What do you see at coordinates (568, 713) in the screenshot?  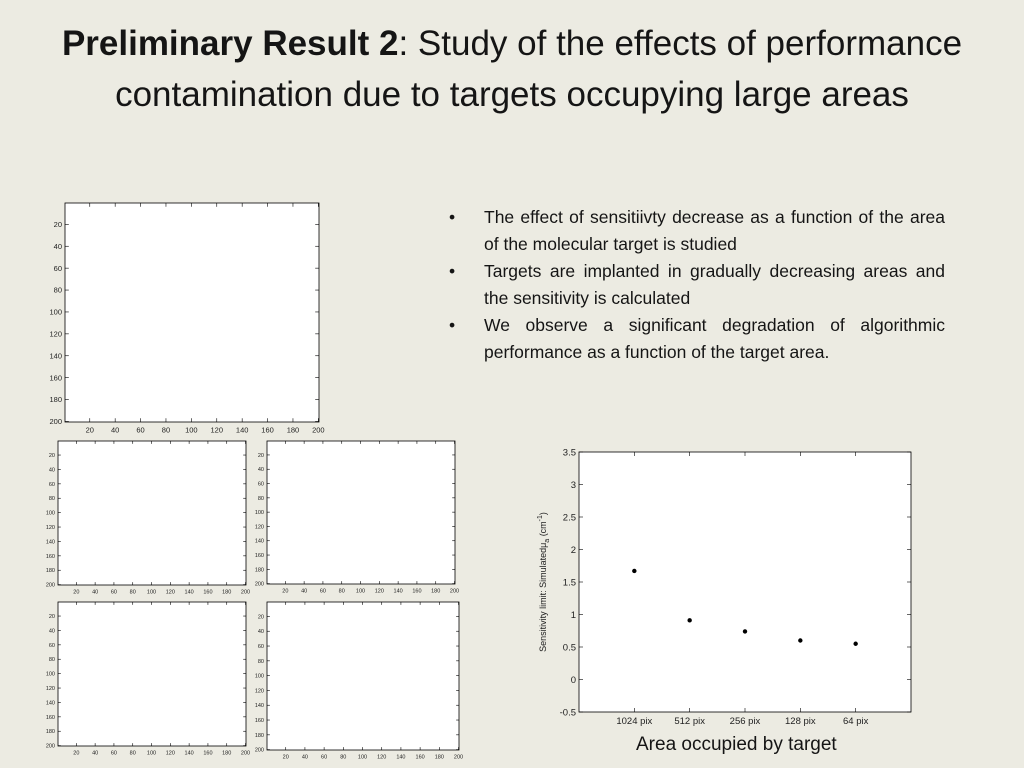 I see `y-tick-label: -0.5` at bounding box center [568, 713].